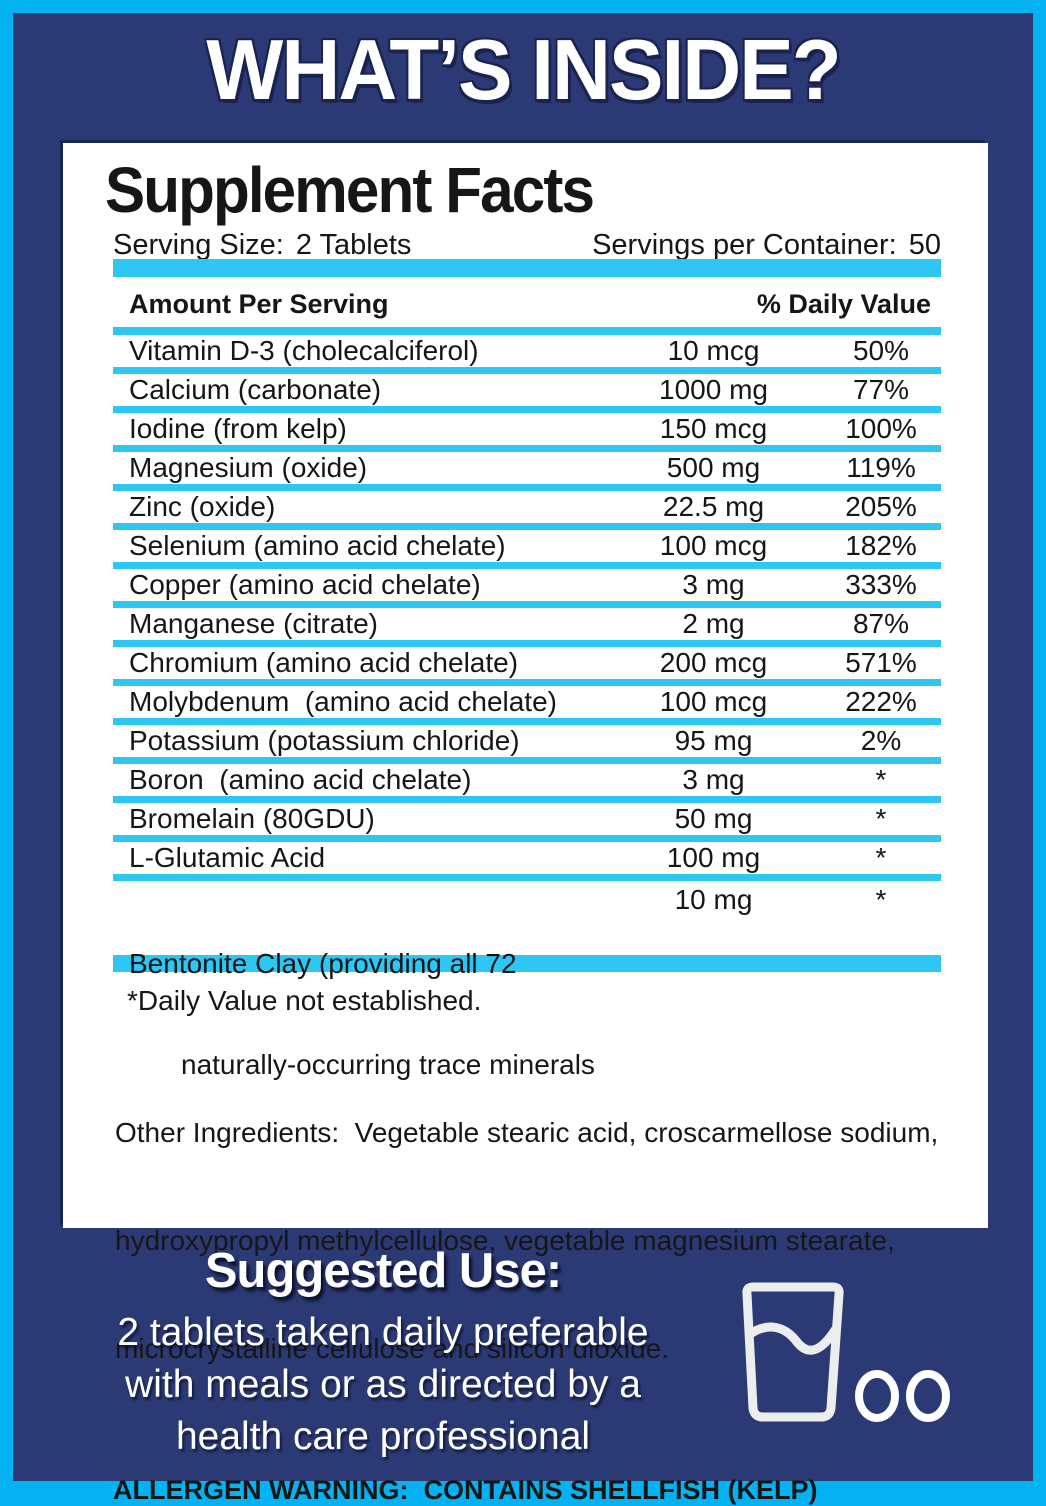  I want to click on ingredient-amount: 1000 mg, so click(713, 389).